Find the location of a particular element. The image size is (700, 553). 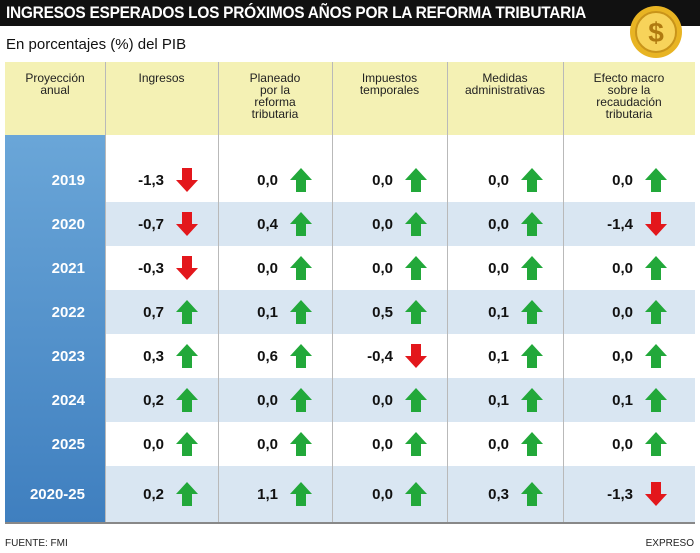

value-cell: -0,4 is located at coordinates (389, 356).